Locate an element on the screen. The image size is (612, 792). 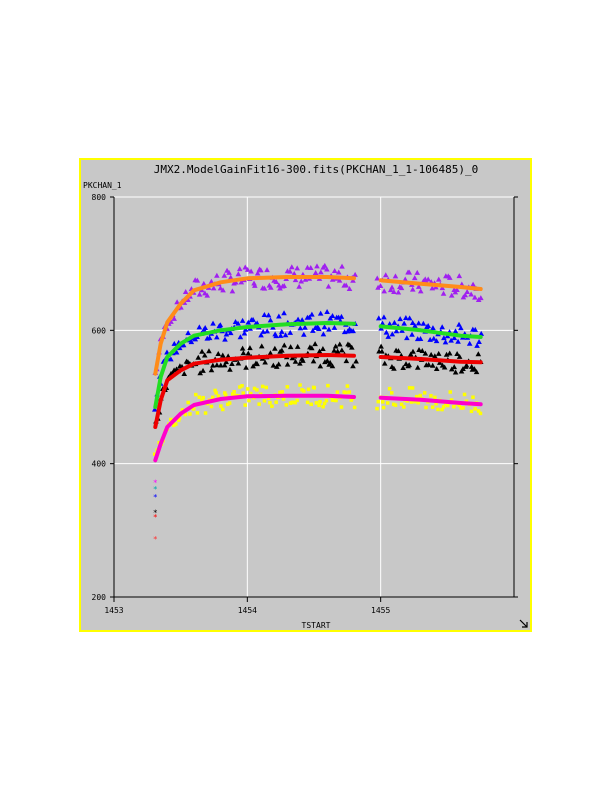
y-tick-label: 800 is located at coordinates (99, 197).